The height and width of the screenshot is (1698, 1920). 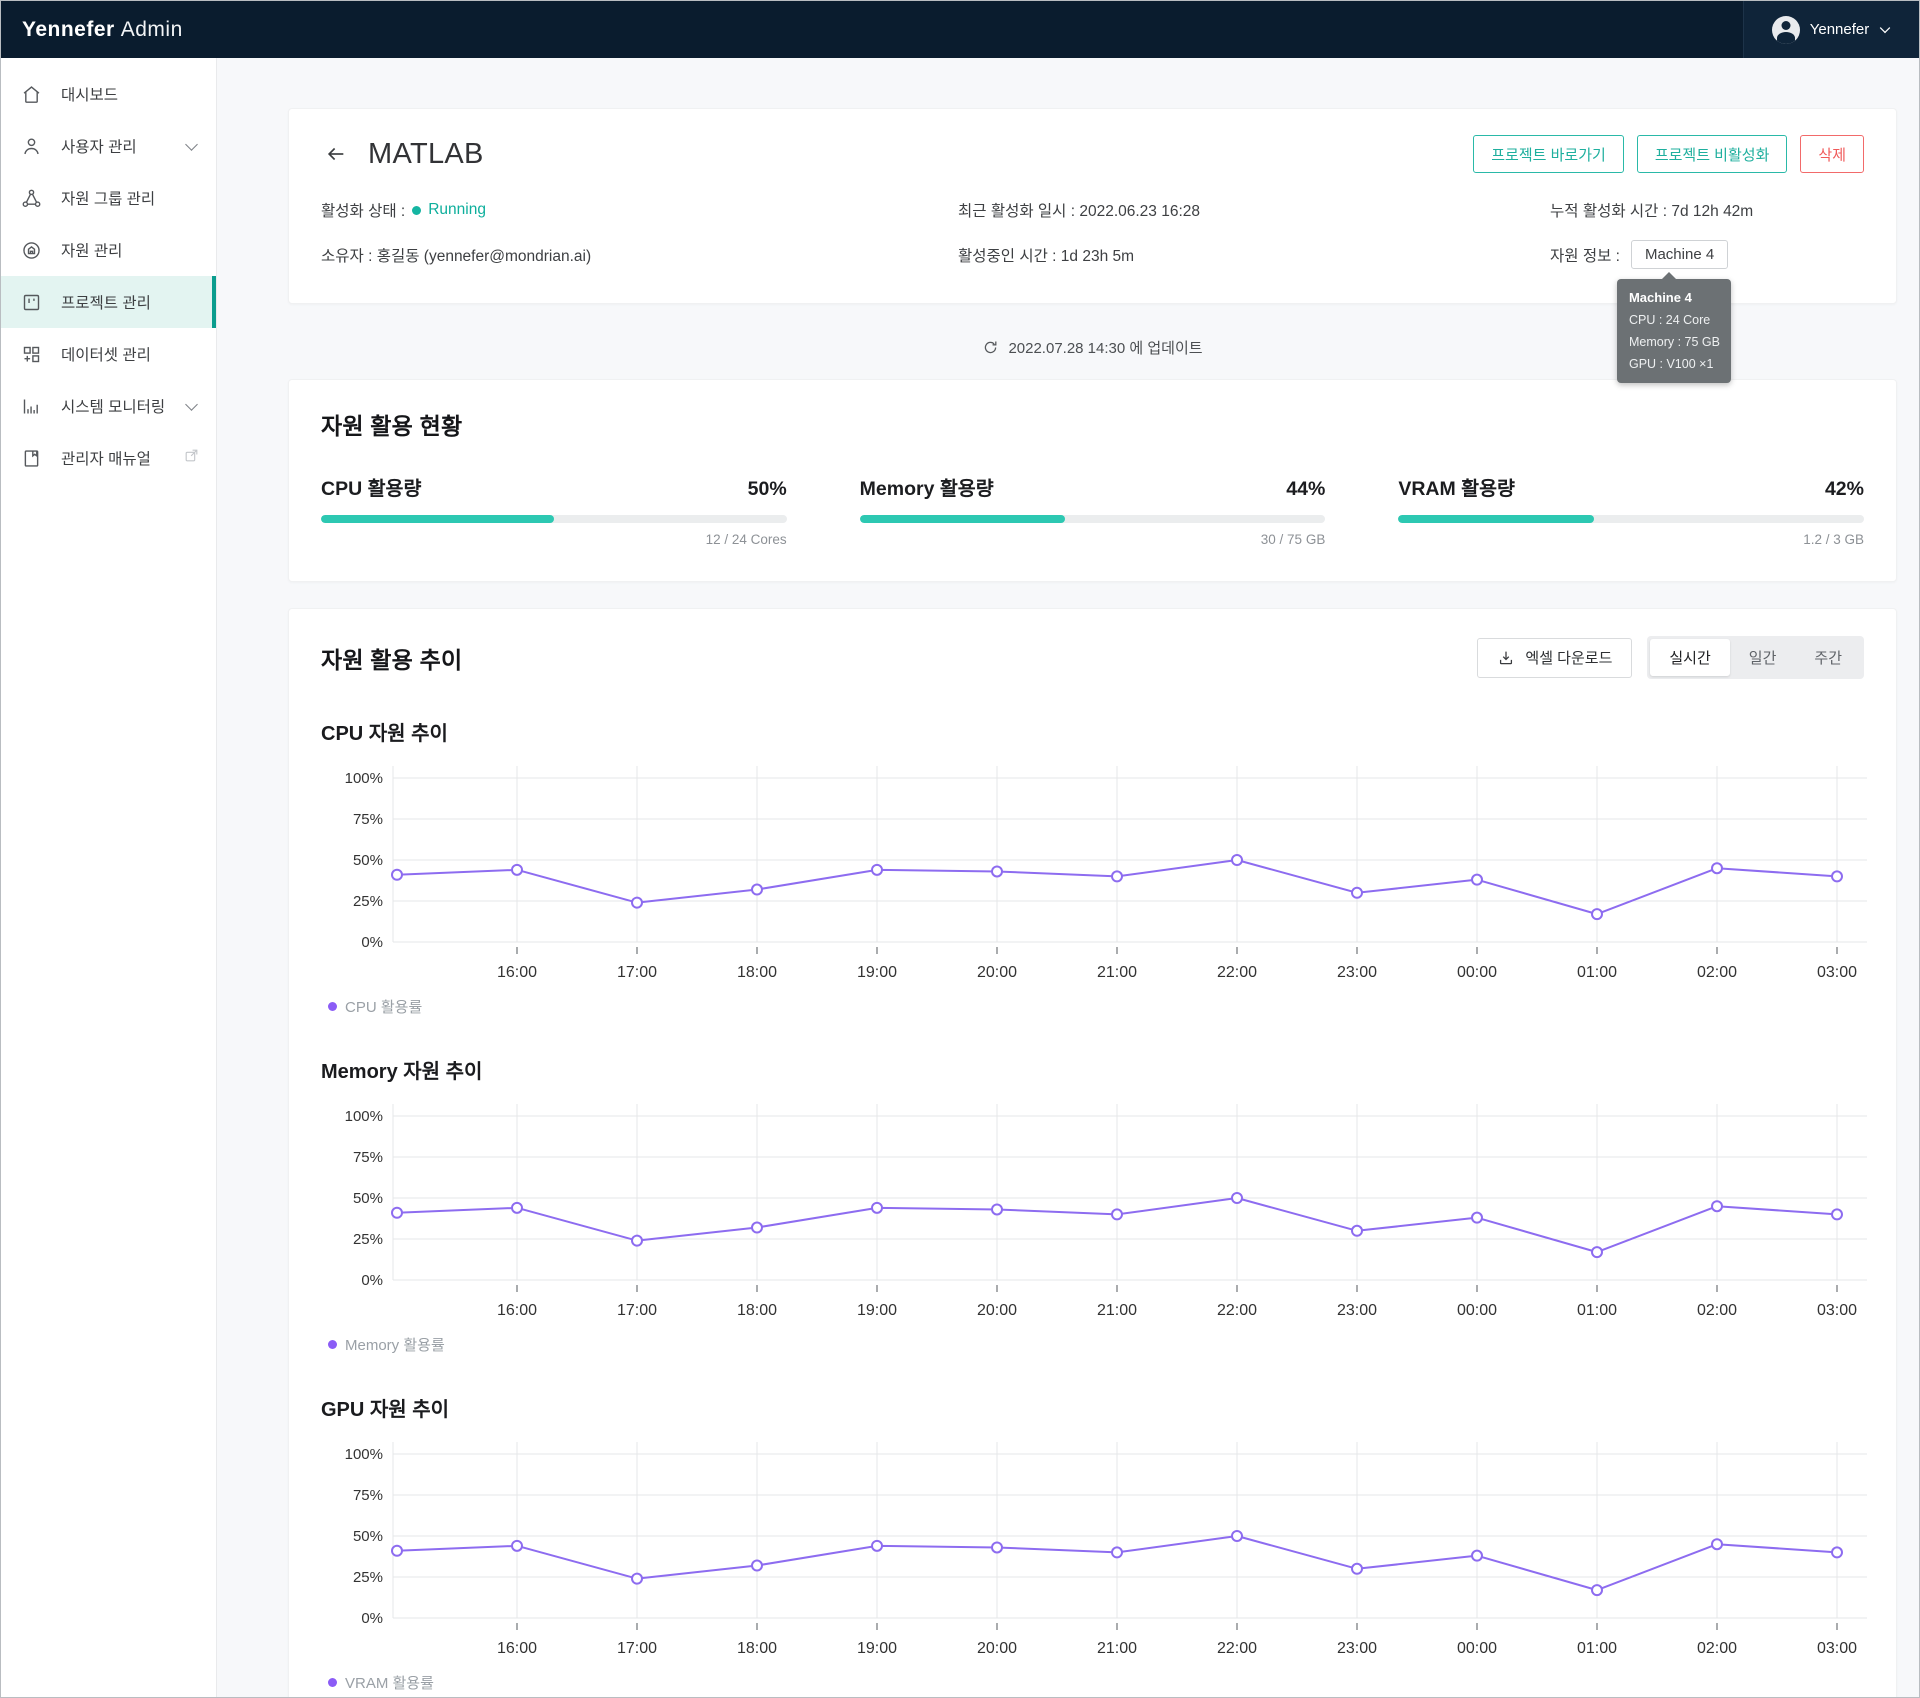 What do you see at coordinates (1293, 539) in the screenshot?
I see `usage-sub: 30 / 75 GB` at bounding box center [1293, 539].